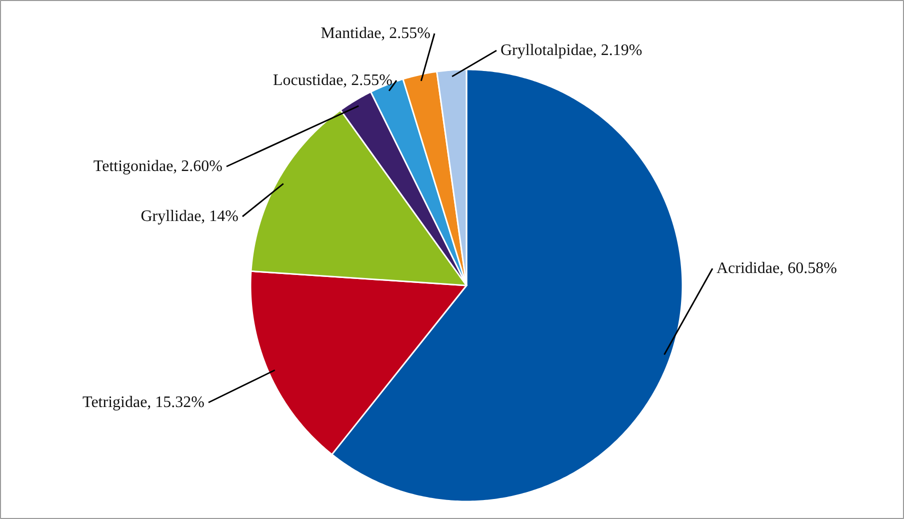  What do you see at coordinates (189, 216) in the screenshot?
I see `slice-label: Gryllidae, 14%` at bounding box center [189, 216].